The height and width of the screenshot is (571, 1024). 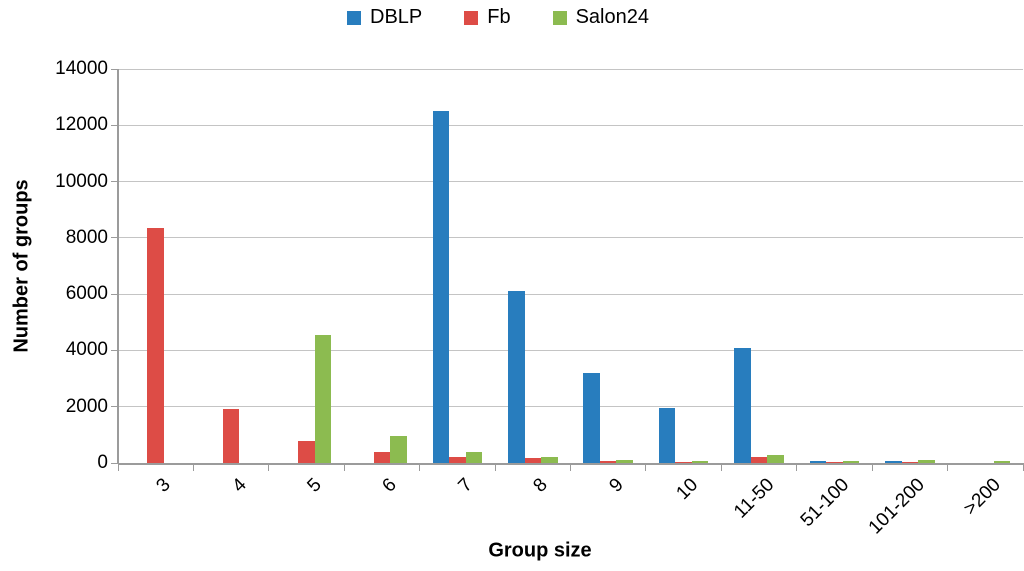 What do you see at coordinates (571, 464) in the screenshot?
I see `x-axis-line` at bounding box center [571, 464].